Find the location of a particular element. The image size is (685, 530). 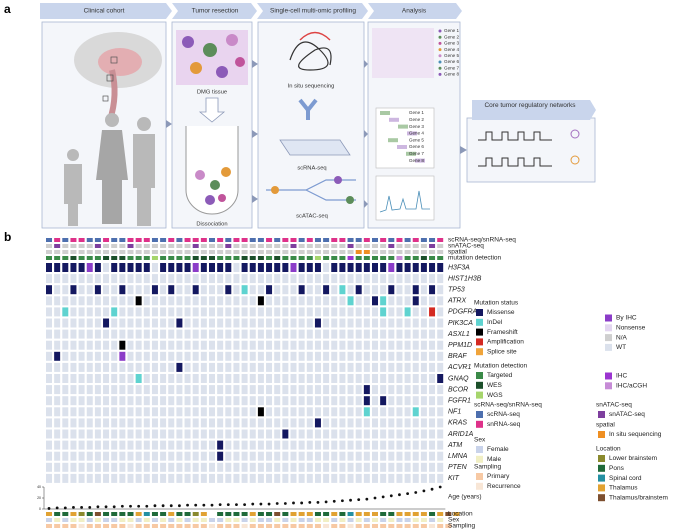

method-label: scRNA-seq is located at coordinates (311, 169).